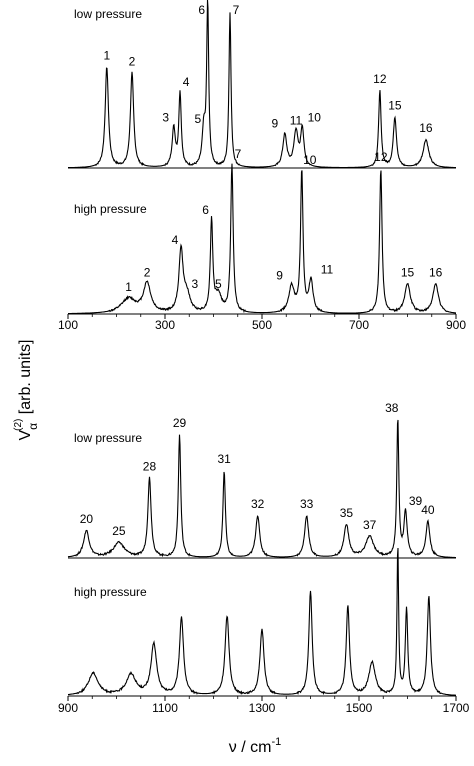  I want to click on peak-label: 31, so click(224, 459).